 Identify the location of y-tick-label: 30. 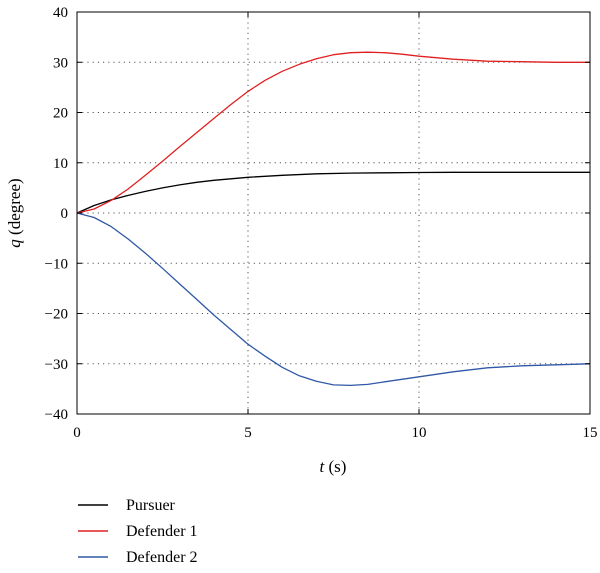
(60, 63).